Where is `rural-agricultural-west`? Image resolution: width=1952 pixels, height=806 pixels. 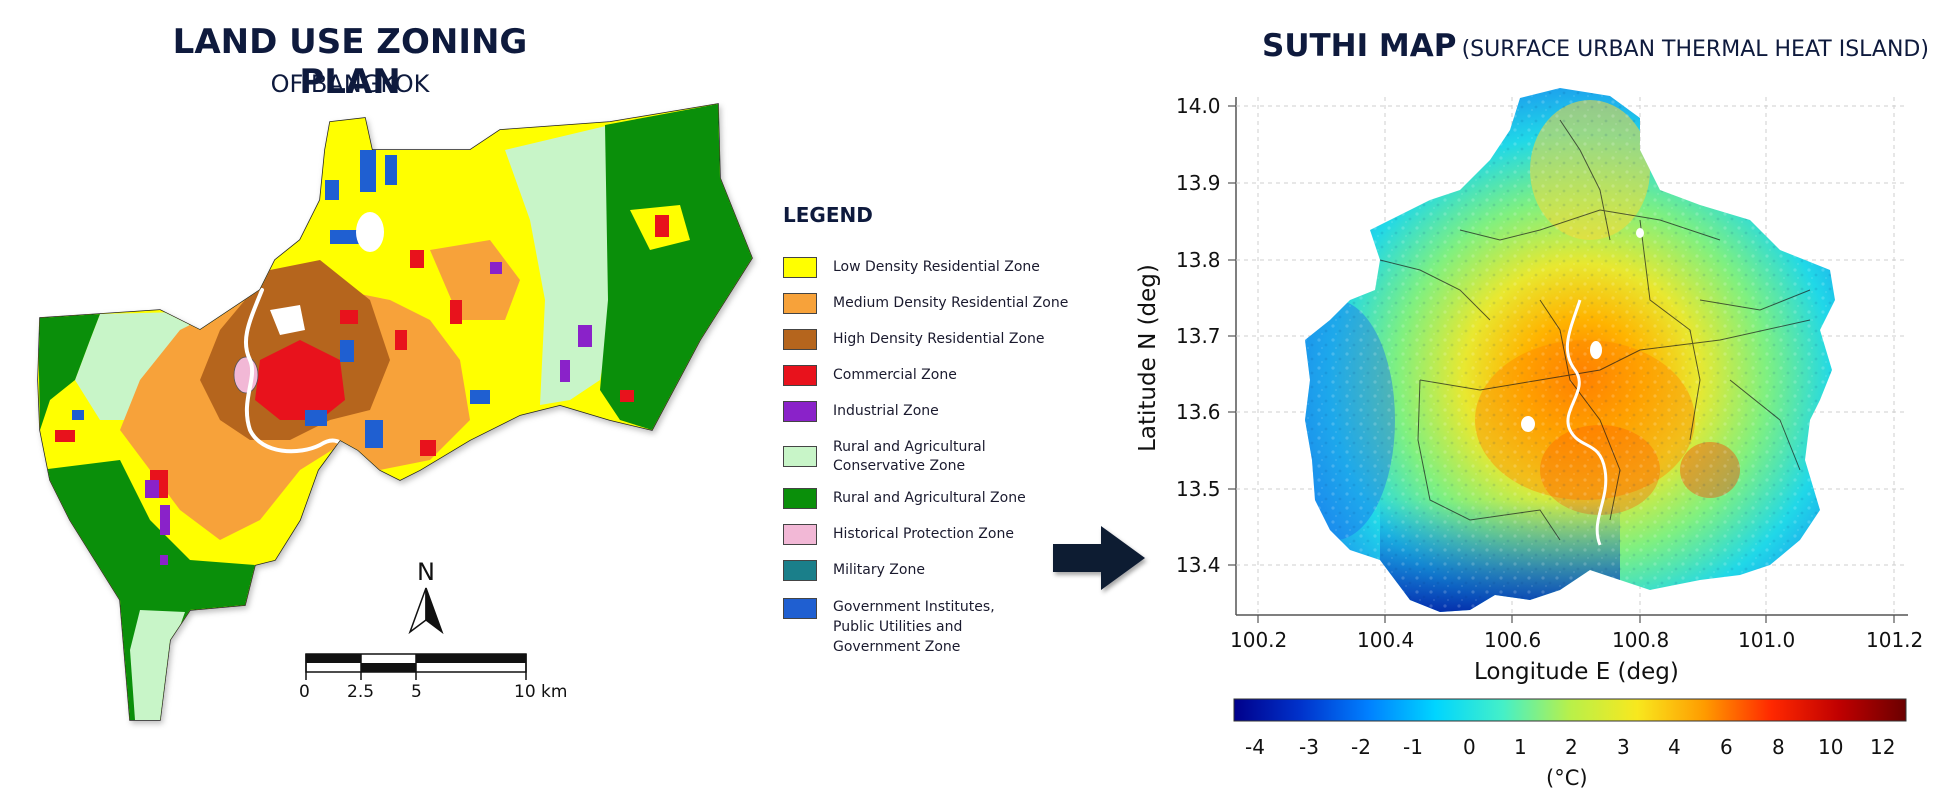 rural-agricultural-west is located at coordinates (69, 372).